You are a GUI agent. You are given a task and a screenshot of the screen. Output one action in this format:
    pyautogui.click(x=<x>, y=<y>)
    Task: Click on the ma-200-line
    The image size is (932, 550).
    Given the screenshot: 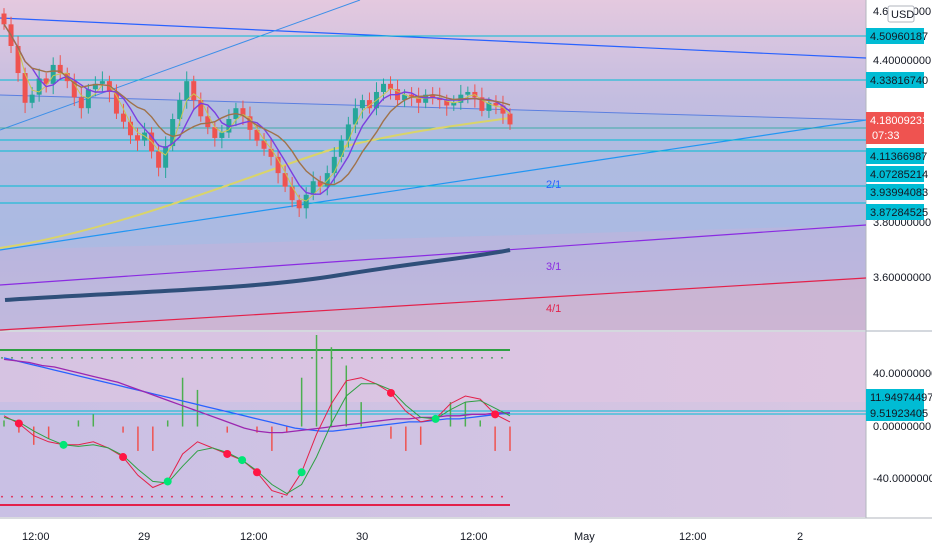 What is the action you would take?
    pyautogui.click(x=257, y=275)
    